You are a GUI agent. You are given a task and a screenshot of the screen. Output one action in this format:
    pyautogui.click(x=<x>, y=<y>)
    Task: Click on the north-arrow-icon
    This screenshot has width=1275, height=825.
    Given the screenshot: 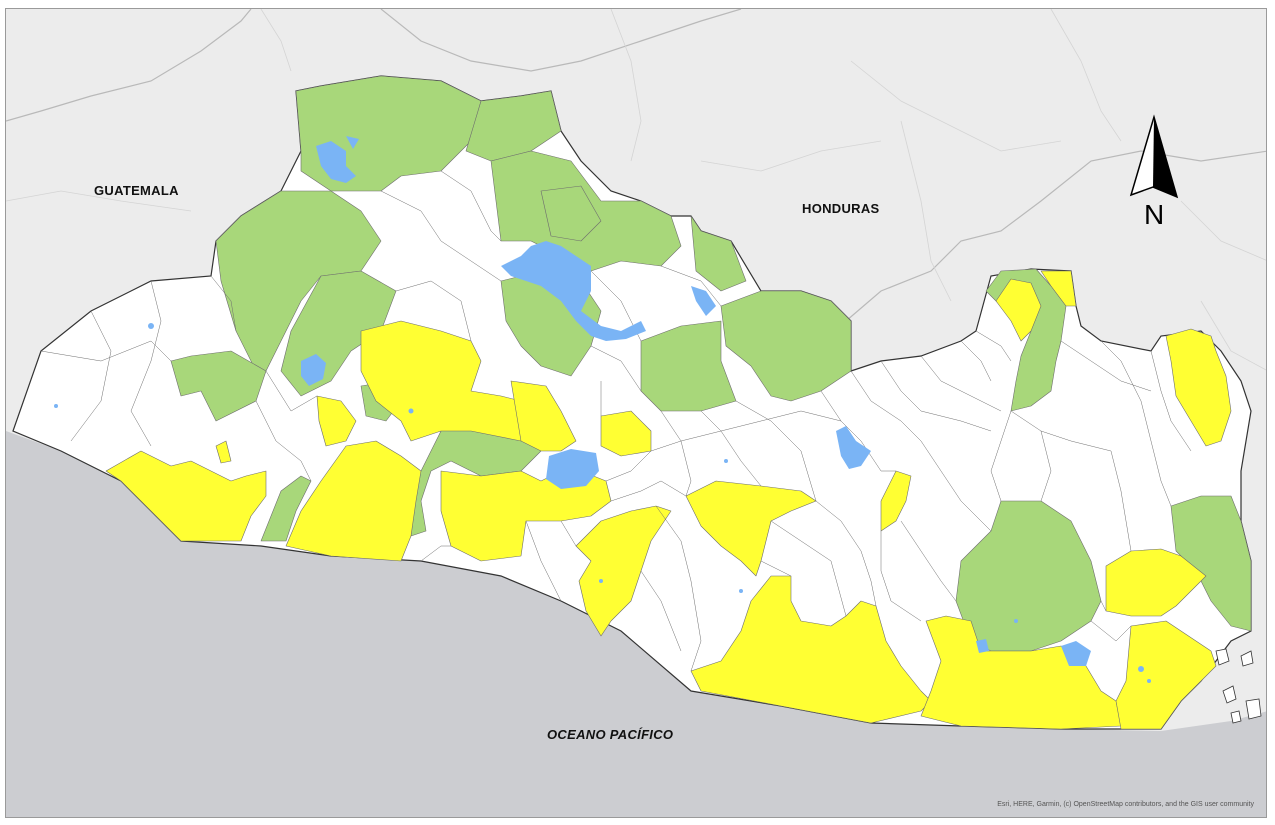 What is the action you would take?
    pyautogui.click(x=1154, y=156)
    